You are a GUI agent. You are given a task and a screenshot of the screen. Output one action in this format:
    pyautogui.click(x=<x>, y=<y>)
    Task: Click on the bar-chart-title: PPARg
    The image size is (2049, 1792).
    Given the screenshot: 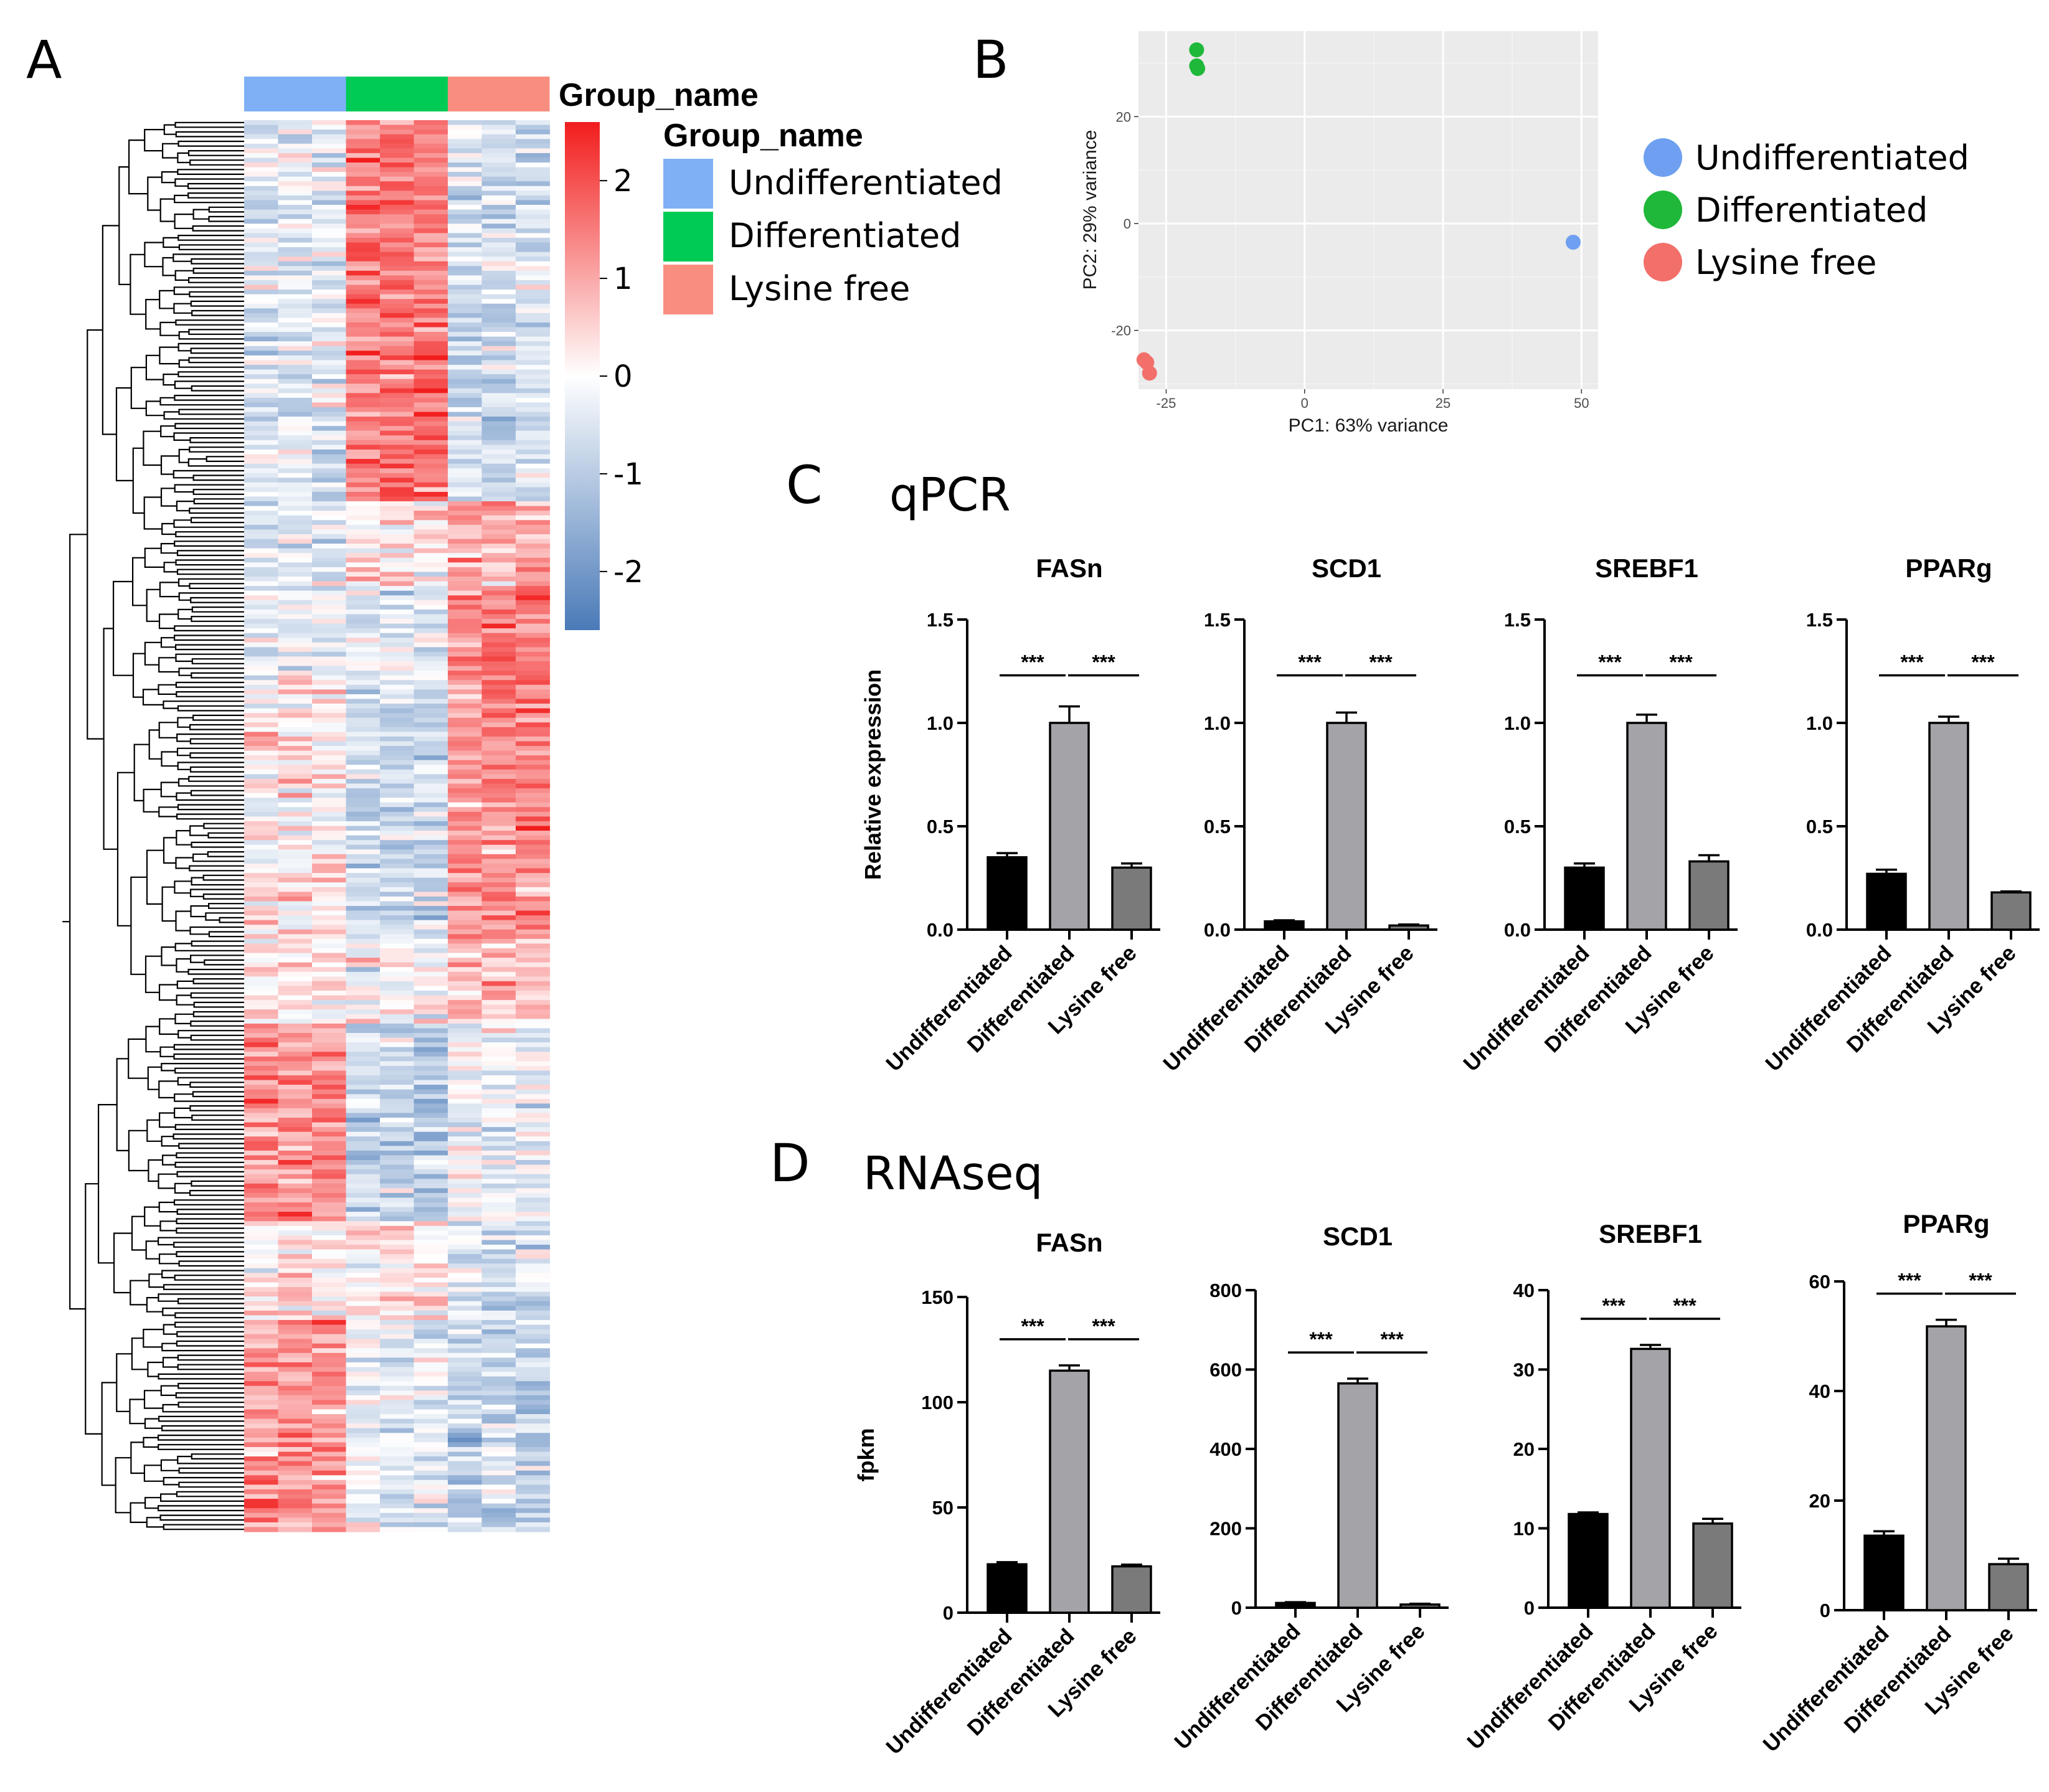 What is the action you would take?
    pyautogui.click(x=1946, y=1224)
    